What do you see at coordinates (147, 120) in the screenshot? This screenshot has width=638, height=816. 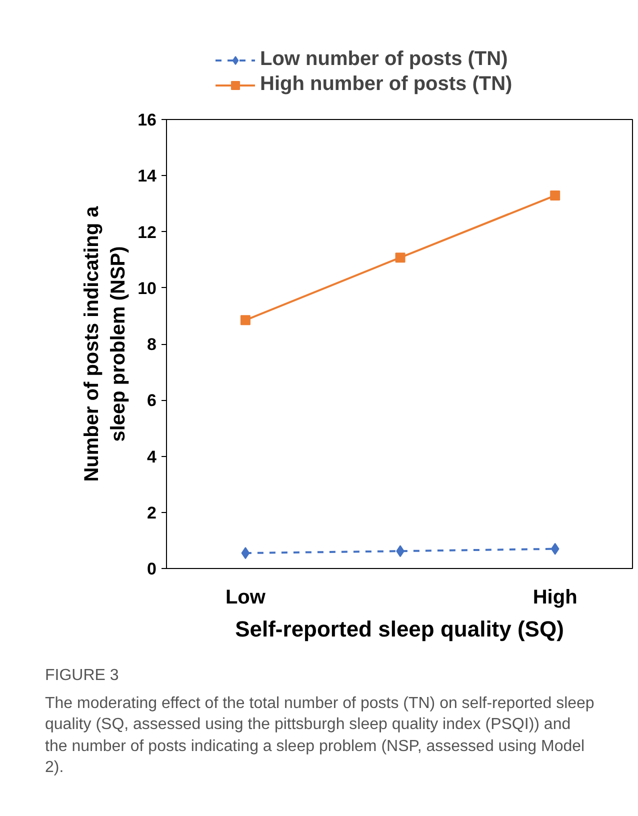 I see `y-tick-label: 16` at bounding box center [147, 120].